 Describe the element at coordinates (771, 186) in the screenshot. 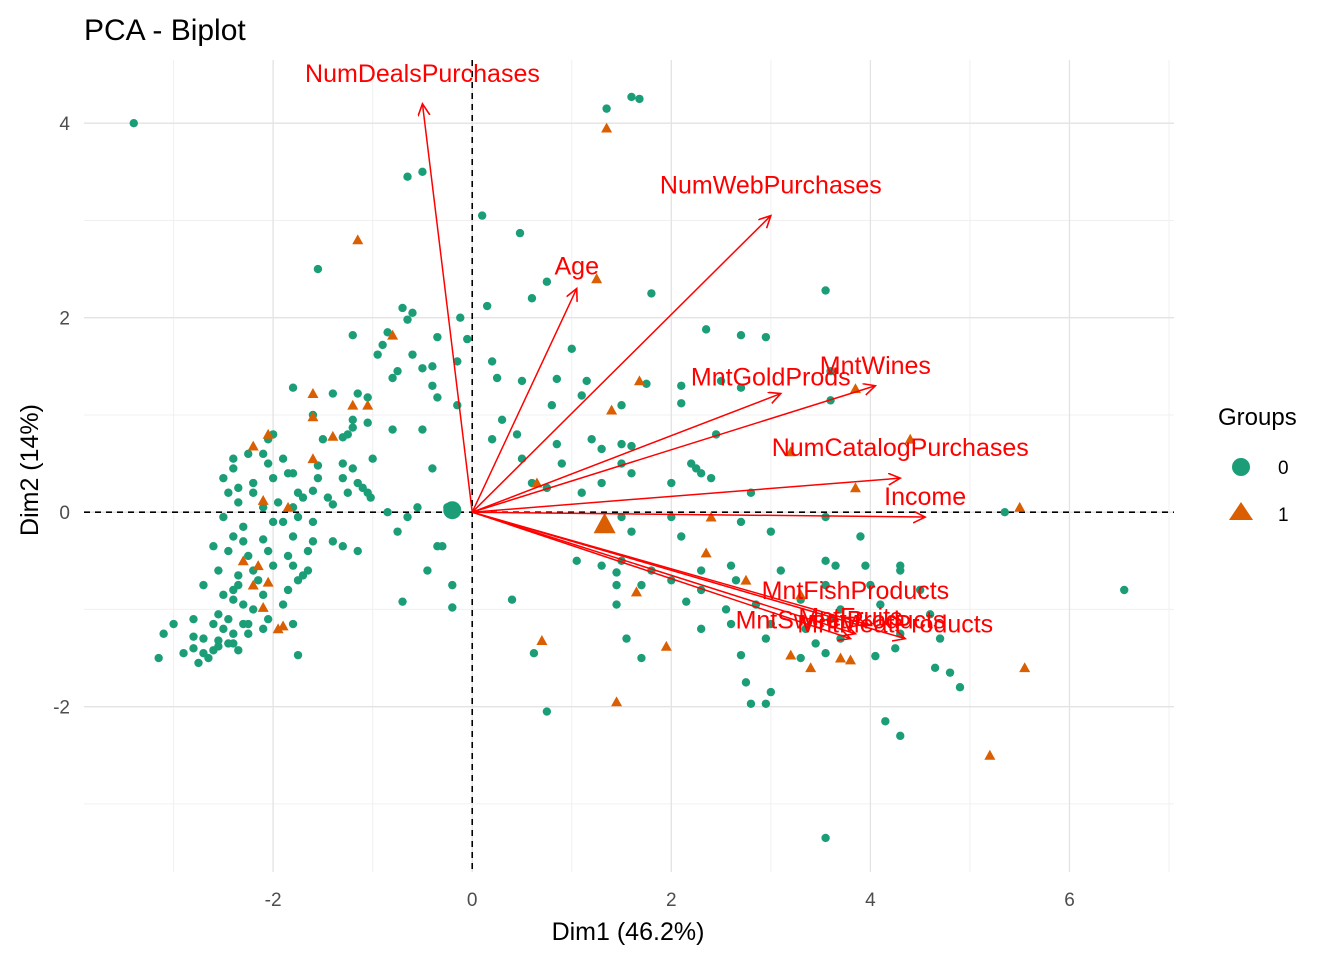

I see `vector-label: NumWebPurchases` at that location.